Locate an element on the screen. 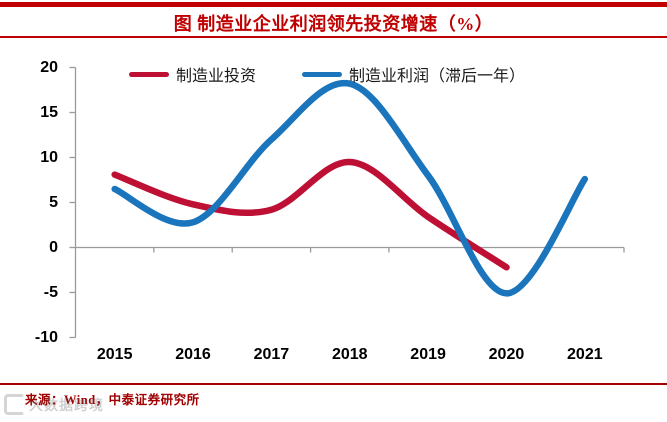  y-axis-label: -10 is located at coordinates (46, 337).